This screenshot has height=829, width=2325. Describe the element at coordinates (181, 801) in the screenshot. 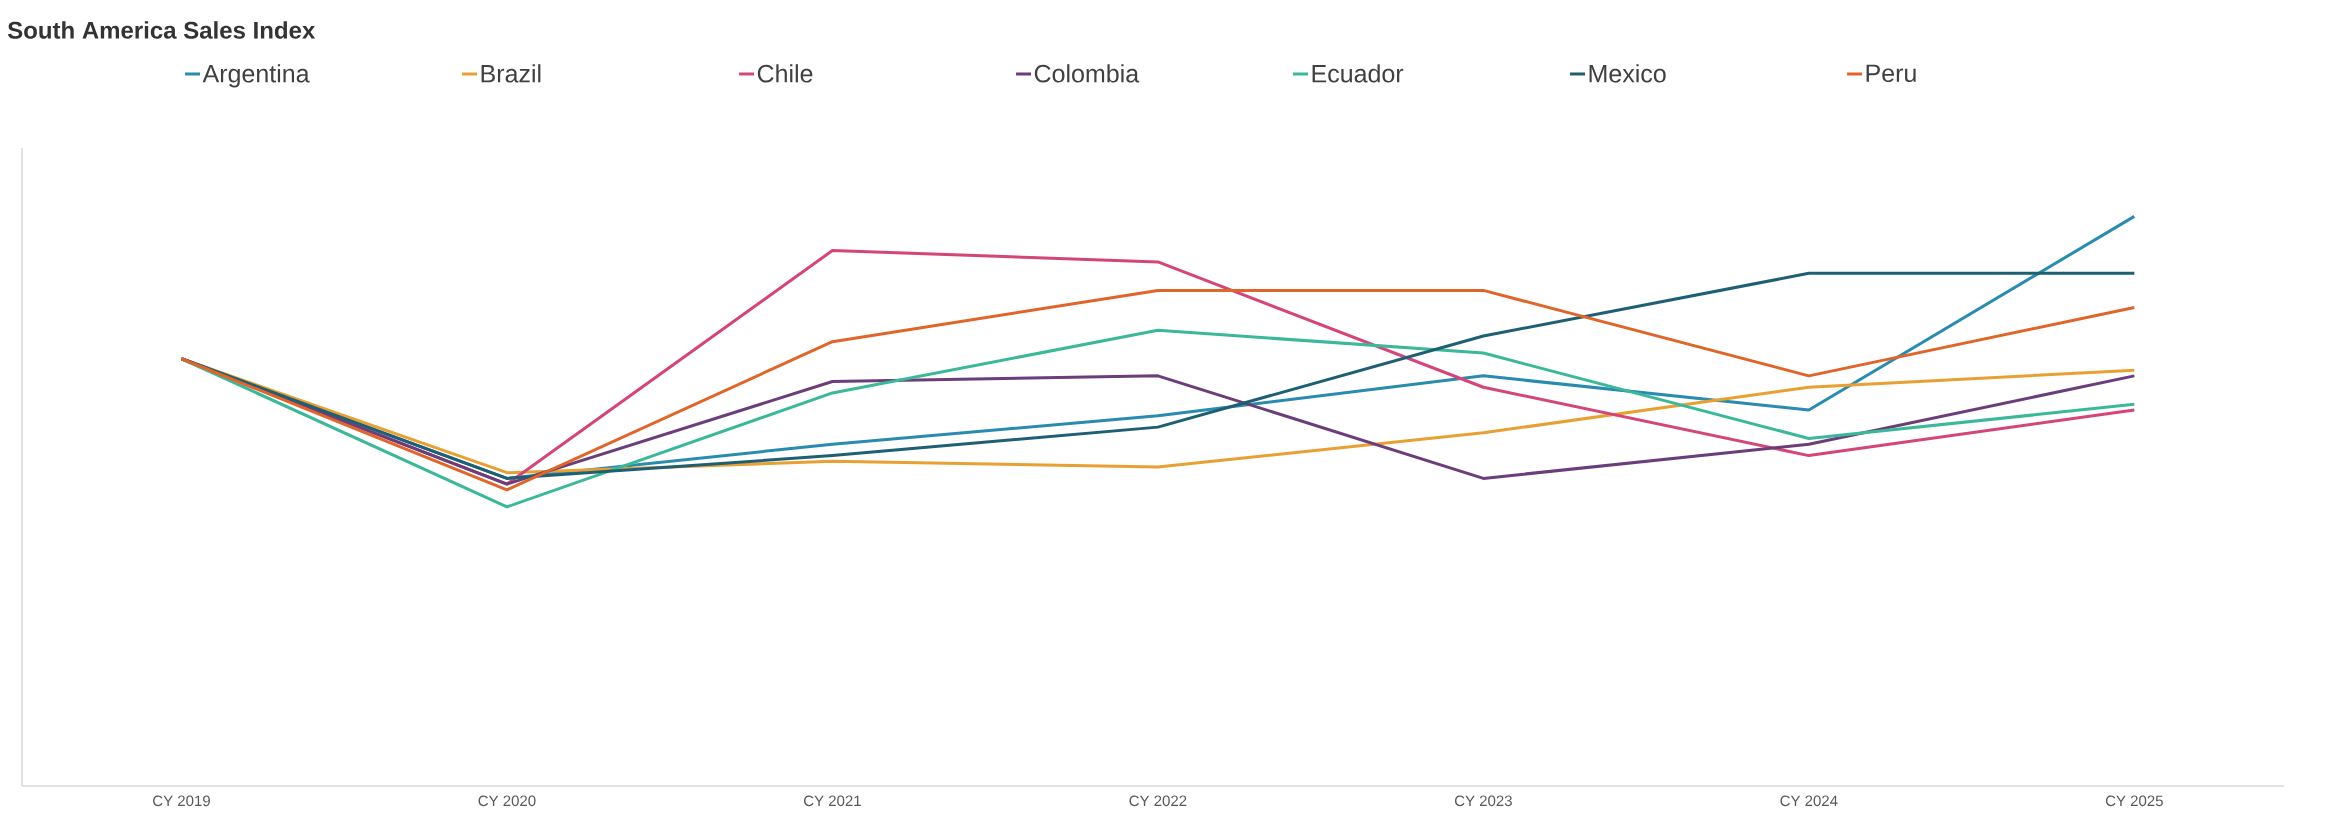

I see `x-tick-label: CY 2019` at that location.